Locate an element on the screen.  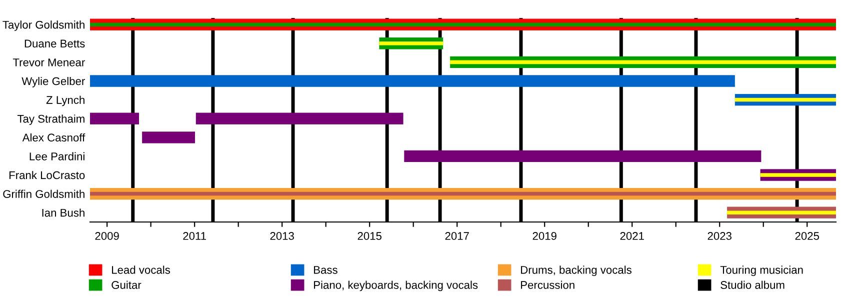
y-tick-label: Trevor Menear is located at coordinates (48, 62).